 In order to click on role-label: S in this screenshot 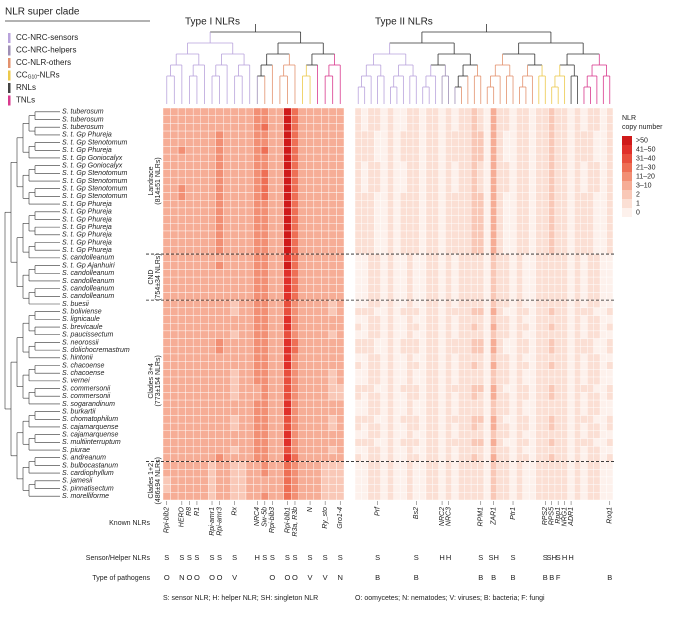, I will do `click(325, 557)`.